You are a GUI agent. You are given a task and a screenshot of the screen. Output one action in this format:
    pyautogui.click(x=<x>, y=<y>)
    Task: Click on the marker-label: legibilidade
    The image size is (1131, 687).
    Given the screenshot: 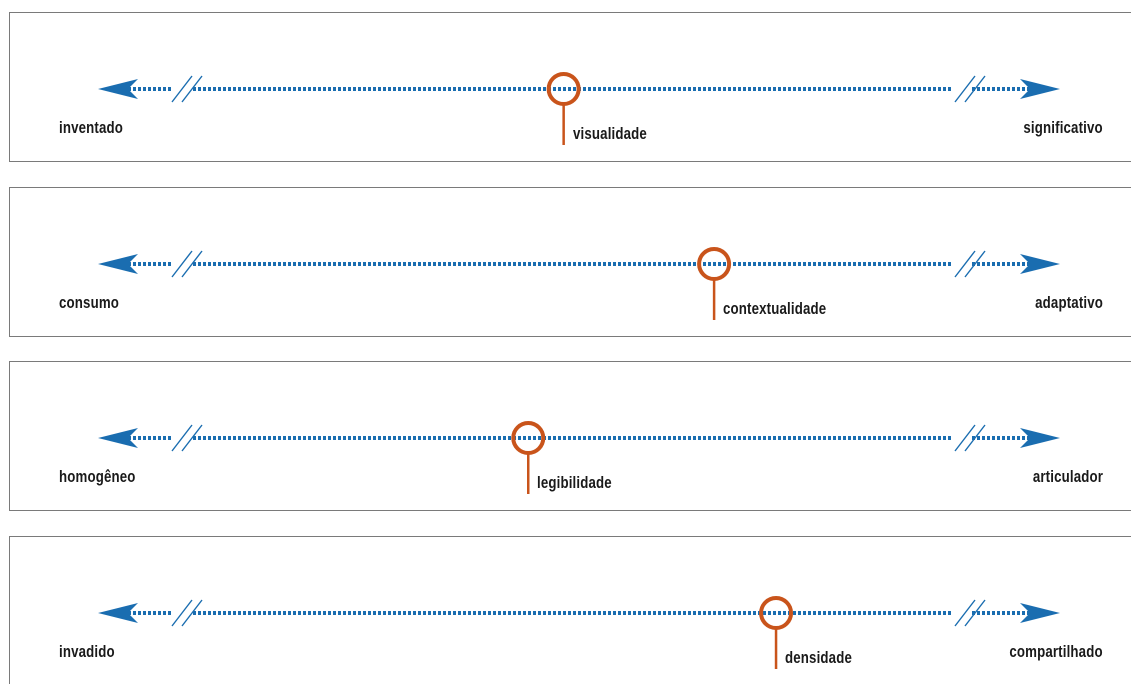 What is the action you would take?
    pyautogui.click(x=575, y=482)
    